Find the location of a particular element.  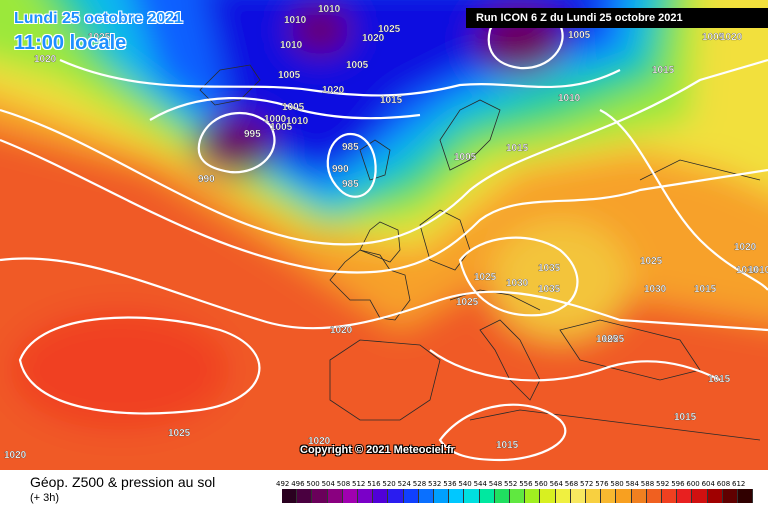

scale-label: 504 is located at coordinates (328, 484).